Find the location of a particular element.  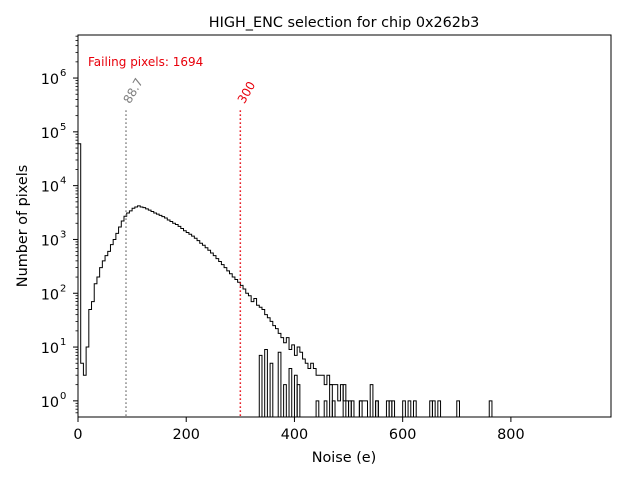

y-tick-label: 10 0 is located at coordinates (54, 401).